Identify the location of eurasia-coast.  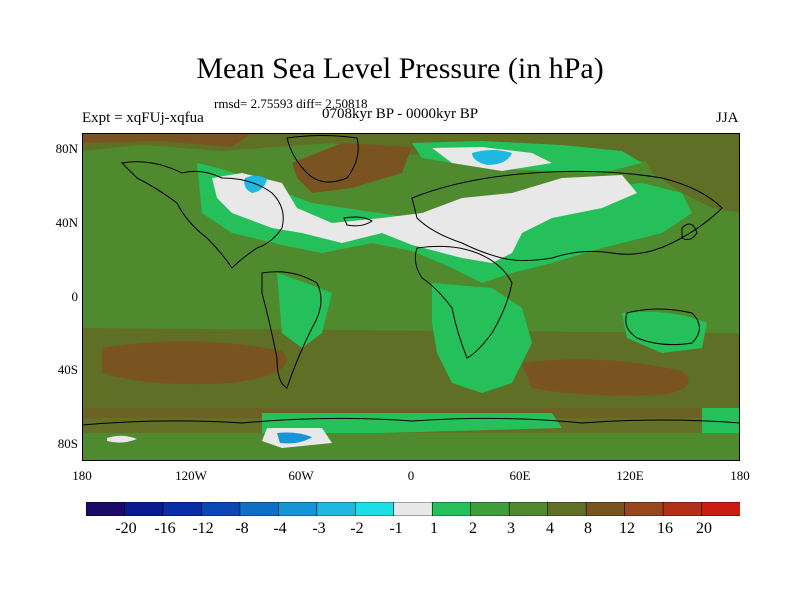
(567, 215).